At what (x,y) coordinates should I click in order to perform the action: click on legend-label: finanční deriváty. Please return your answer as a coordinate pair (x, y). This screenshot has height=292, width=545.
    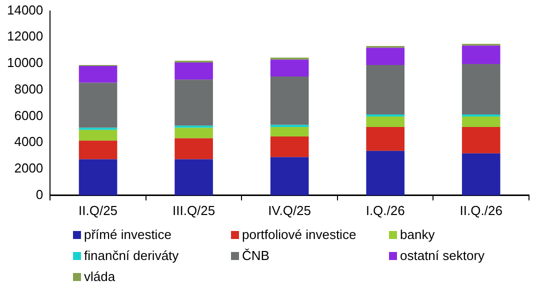
    Looking at the image, I should click on (131, 255).